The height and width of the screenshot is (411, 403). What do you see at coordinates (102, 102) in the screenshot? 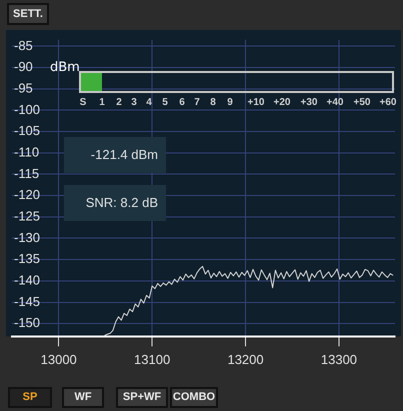
I see `annotation: 1` at bounding box center [102, 102].